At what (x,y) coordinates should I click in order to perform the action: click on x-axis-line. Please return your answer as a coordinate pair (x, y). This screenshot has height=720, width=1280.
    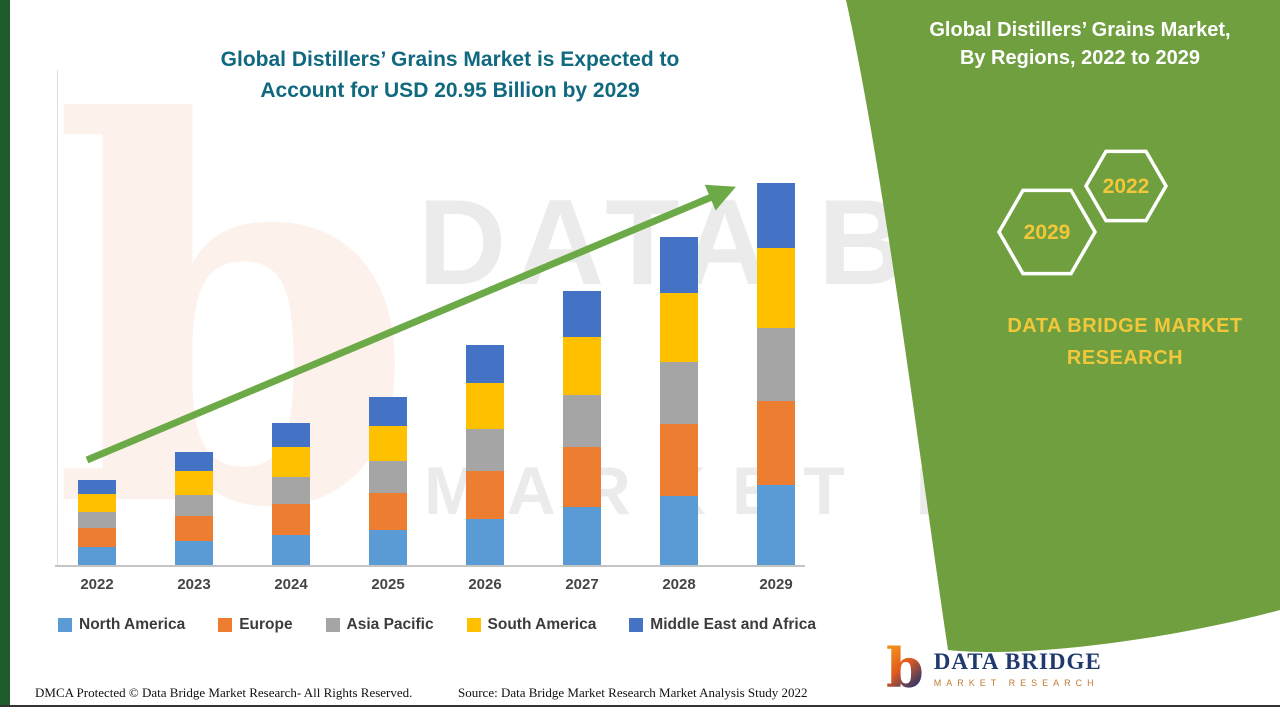
    Looking at the image, I should click on (430, 566).